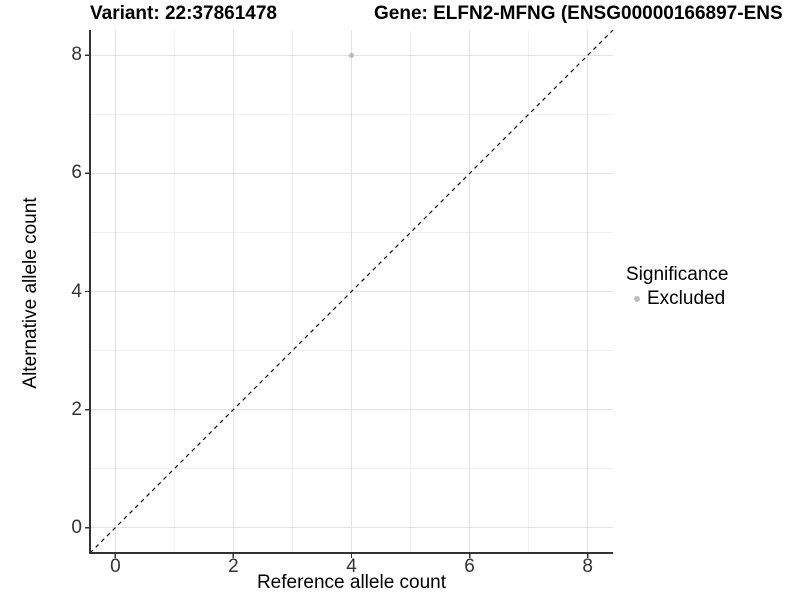 This screenshot has width=800, height=600. What do you see at coordinates (76, 527) in the screenshot?
I see `y-tick-label: 0` at bounding box center [76, 527].